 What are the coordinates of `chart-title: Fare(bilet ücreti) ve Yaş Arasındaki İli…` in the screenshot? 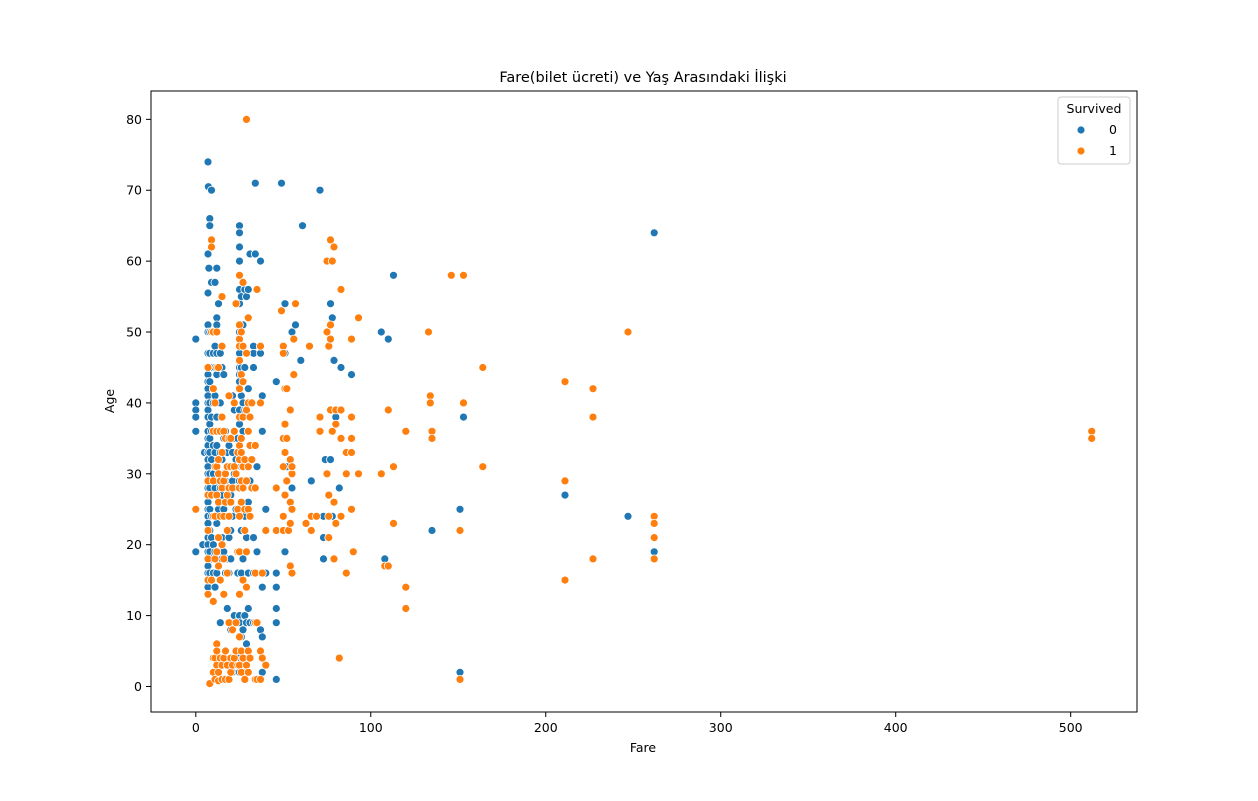 It's located at (642, 77).